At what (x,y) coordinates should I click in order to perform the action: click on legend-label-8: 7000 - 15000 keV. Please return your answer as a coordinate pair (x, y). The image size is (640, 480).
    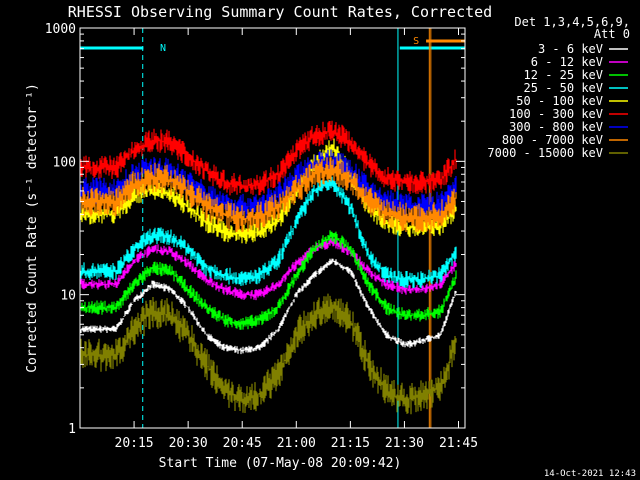
    Looking at the image, I should click on (545, 153).